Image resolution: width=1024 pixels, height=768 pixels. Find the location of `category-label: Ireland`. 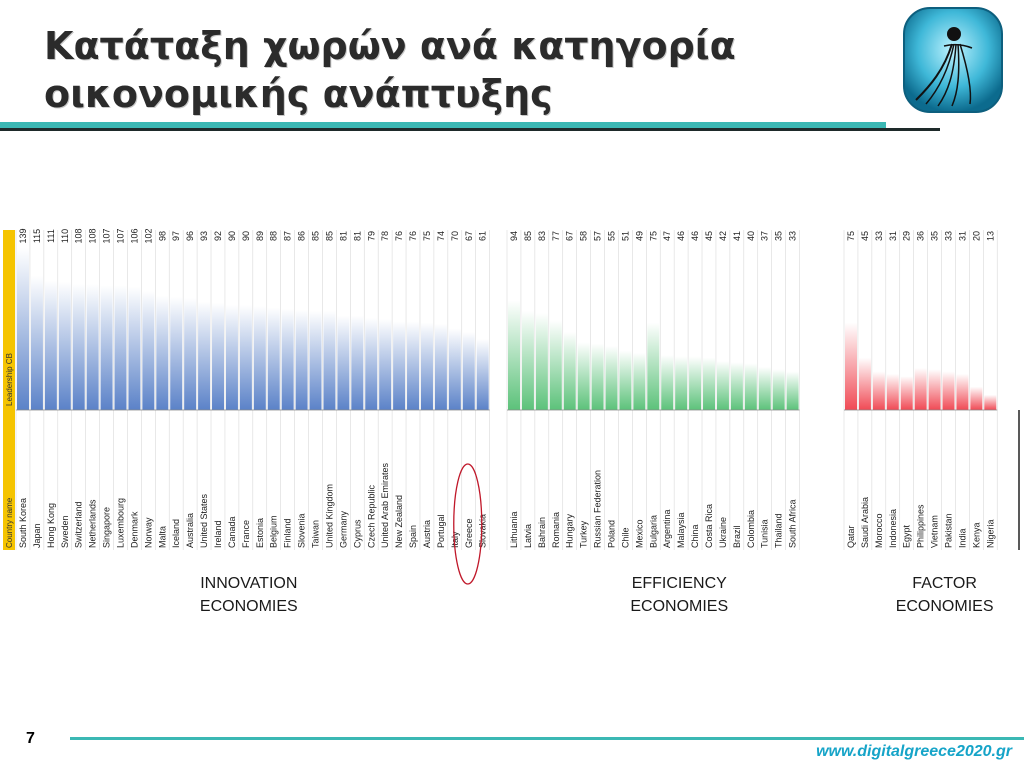

category-label: Ireland is located at coordinates (218, 534).